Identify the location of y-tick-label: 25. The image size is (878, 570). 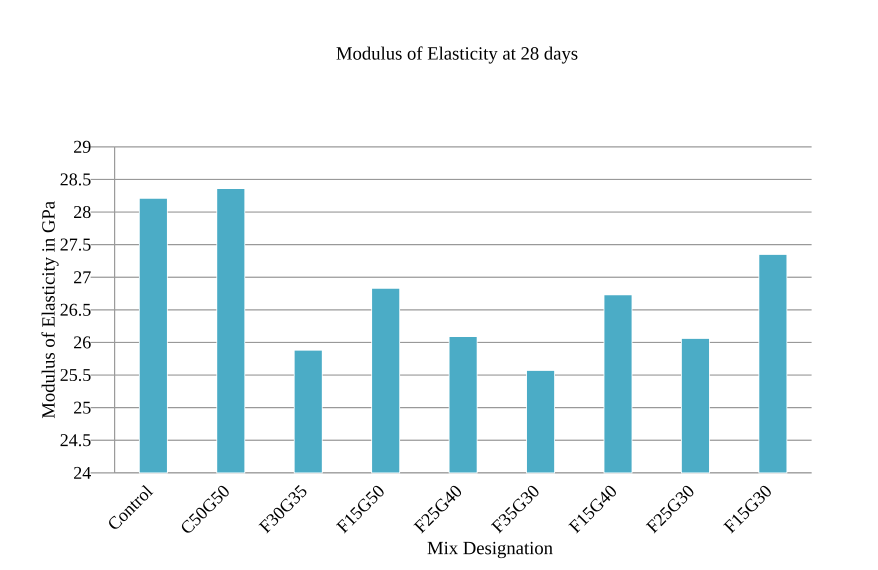
(82, 408).